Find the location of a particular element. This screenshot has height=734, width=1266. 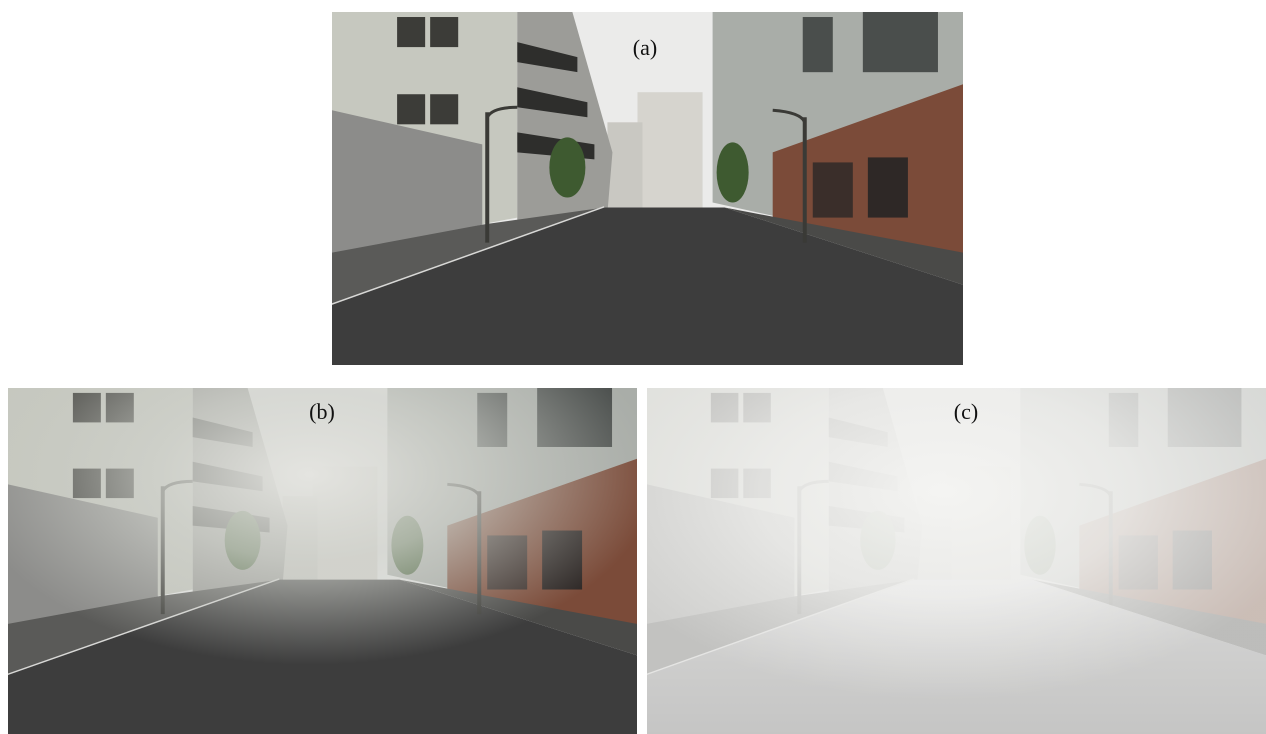

panel-label: (c) is located at coordinates (966, 411).